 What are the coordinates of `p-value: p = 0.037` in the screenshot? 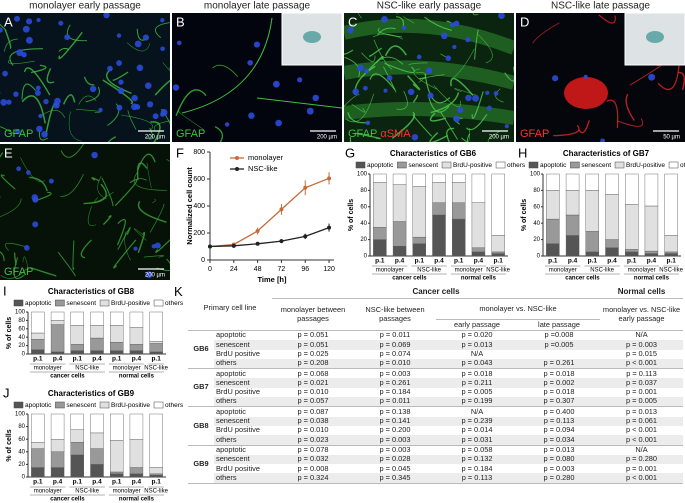 It's located at (642, 383).